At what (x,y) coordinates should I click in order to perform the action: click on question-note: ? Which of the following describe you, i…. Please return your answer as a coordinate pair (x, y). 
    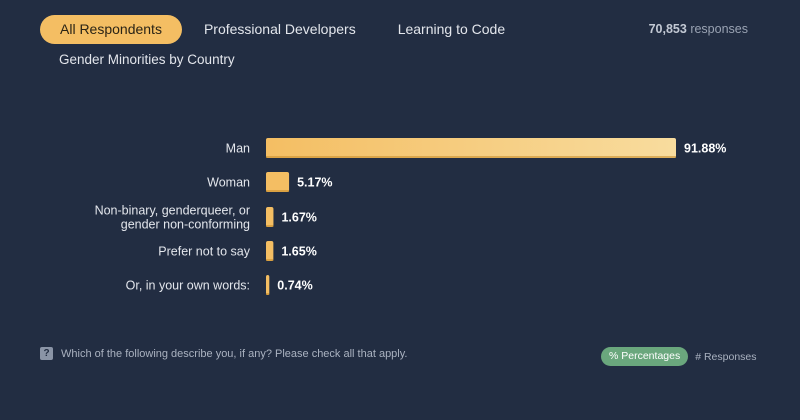
    Looking at the image, I should click on (223, 353).